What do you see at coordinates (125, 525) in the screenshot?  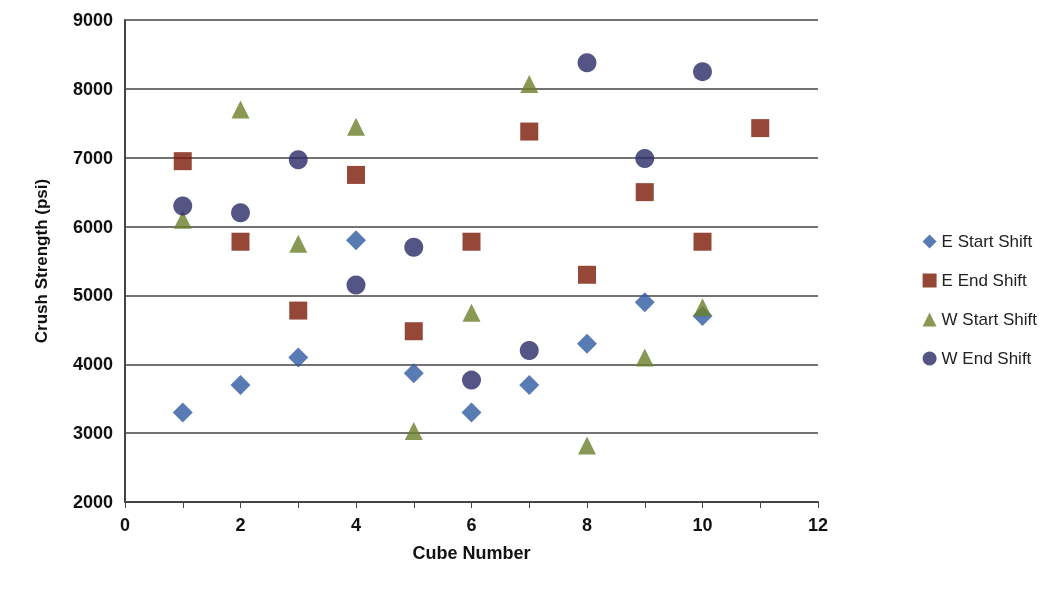 I see `x-tick-label: 0` at bounding box center [125, 525].